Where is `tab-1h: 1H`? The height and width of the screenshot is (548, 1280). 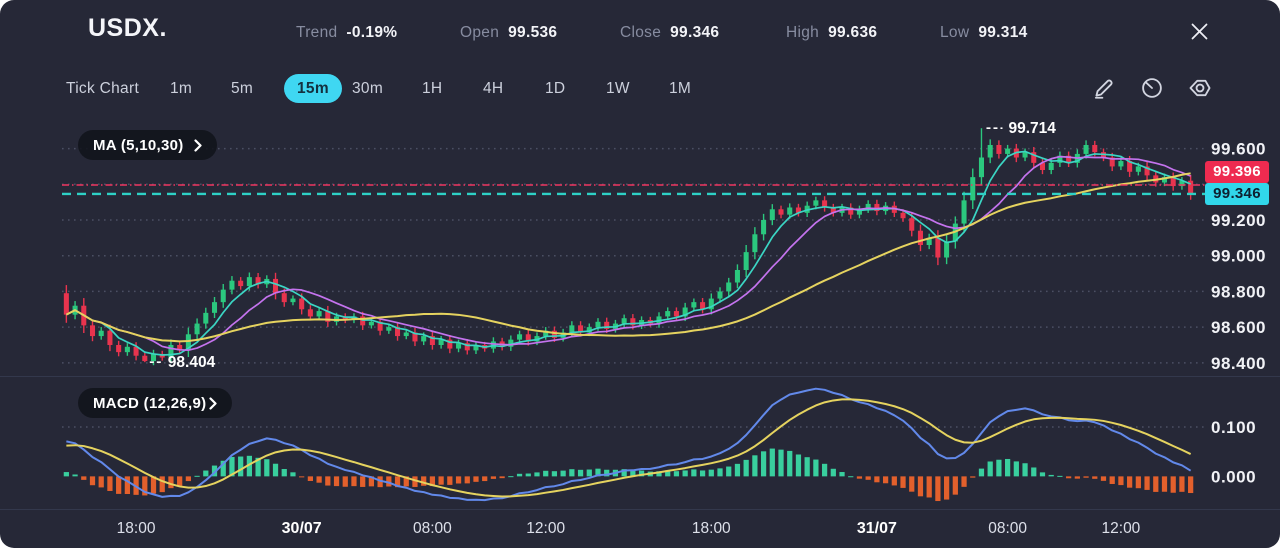 tab-1h: 1H is located at coordinates (432, 88).